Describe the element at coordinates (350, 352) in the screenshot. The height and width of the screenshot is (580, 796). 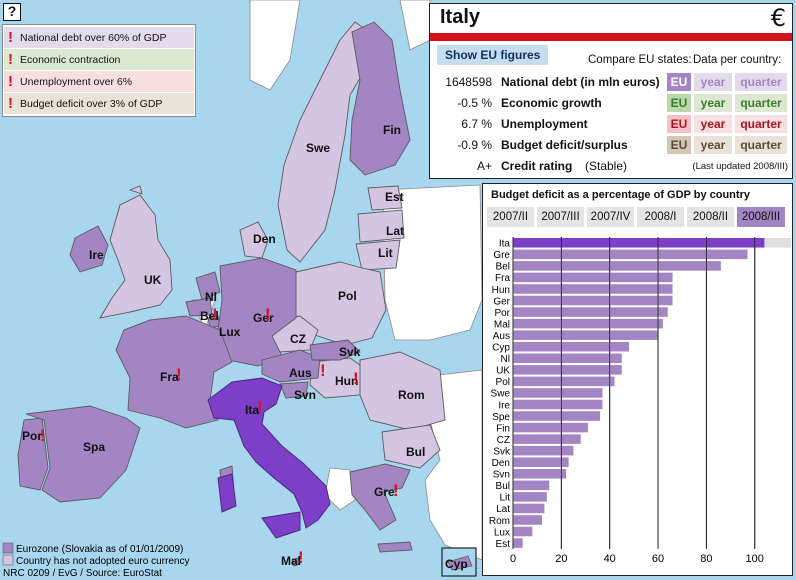
I see `map-label-svk: Svk` at that location.